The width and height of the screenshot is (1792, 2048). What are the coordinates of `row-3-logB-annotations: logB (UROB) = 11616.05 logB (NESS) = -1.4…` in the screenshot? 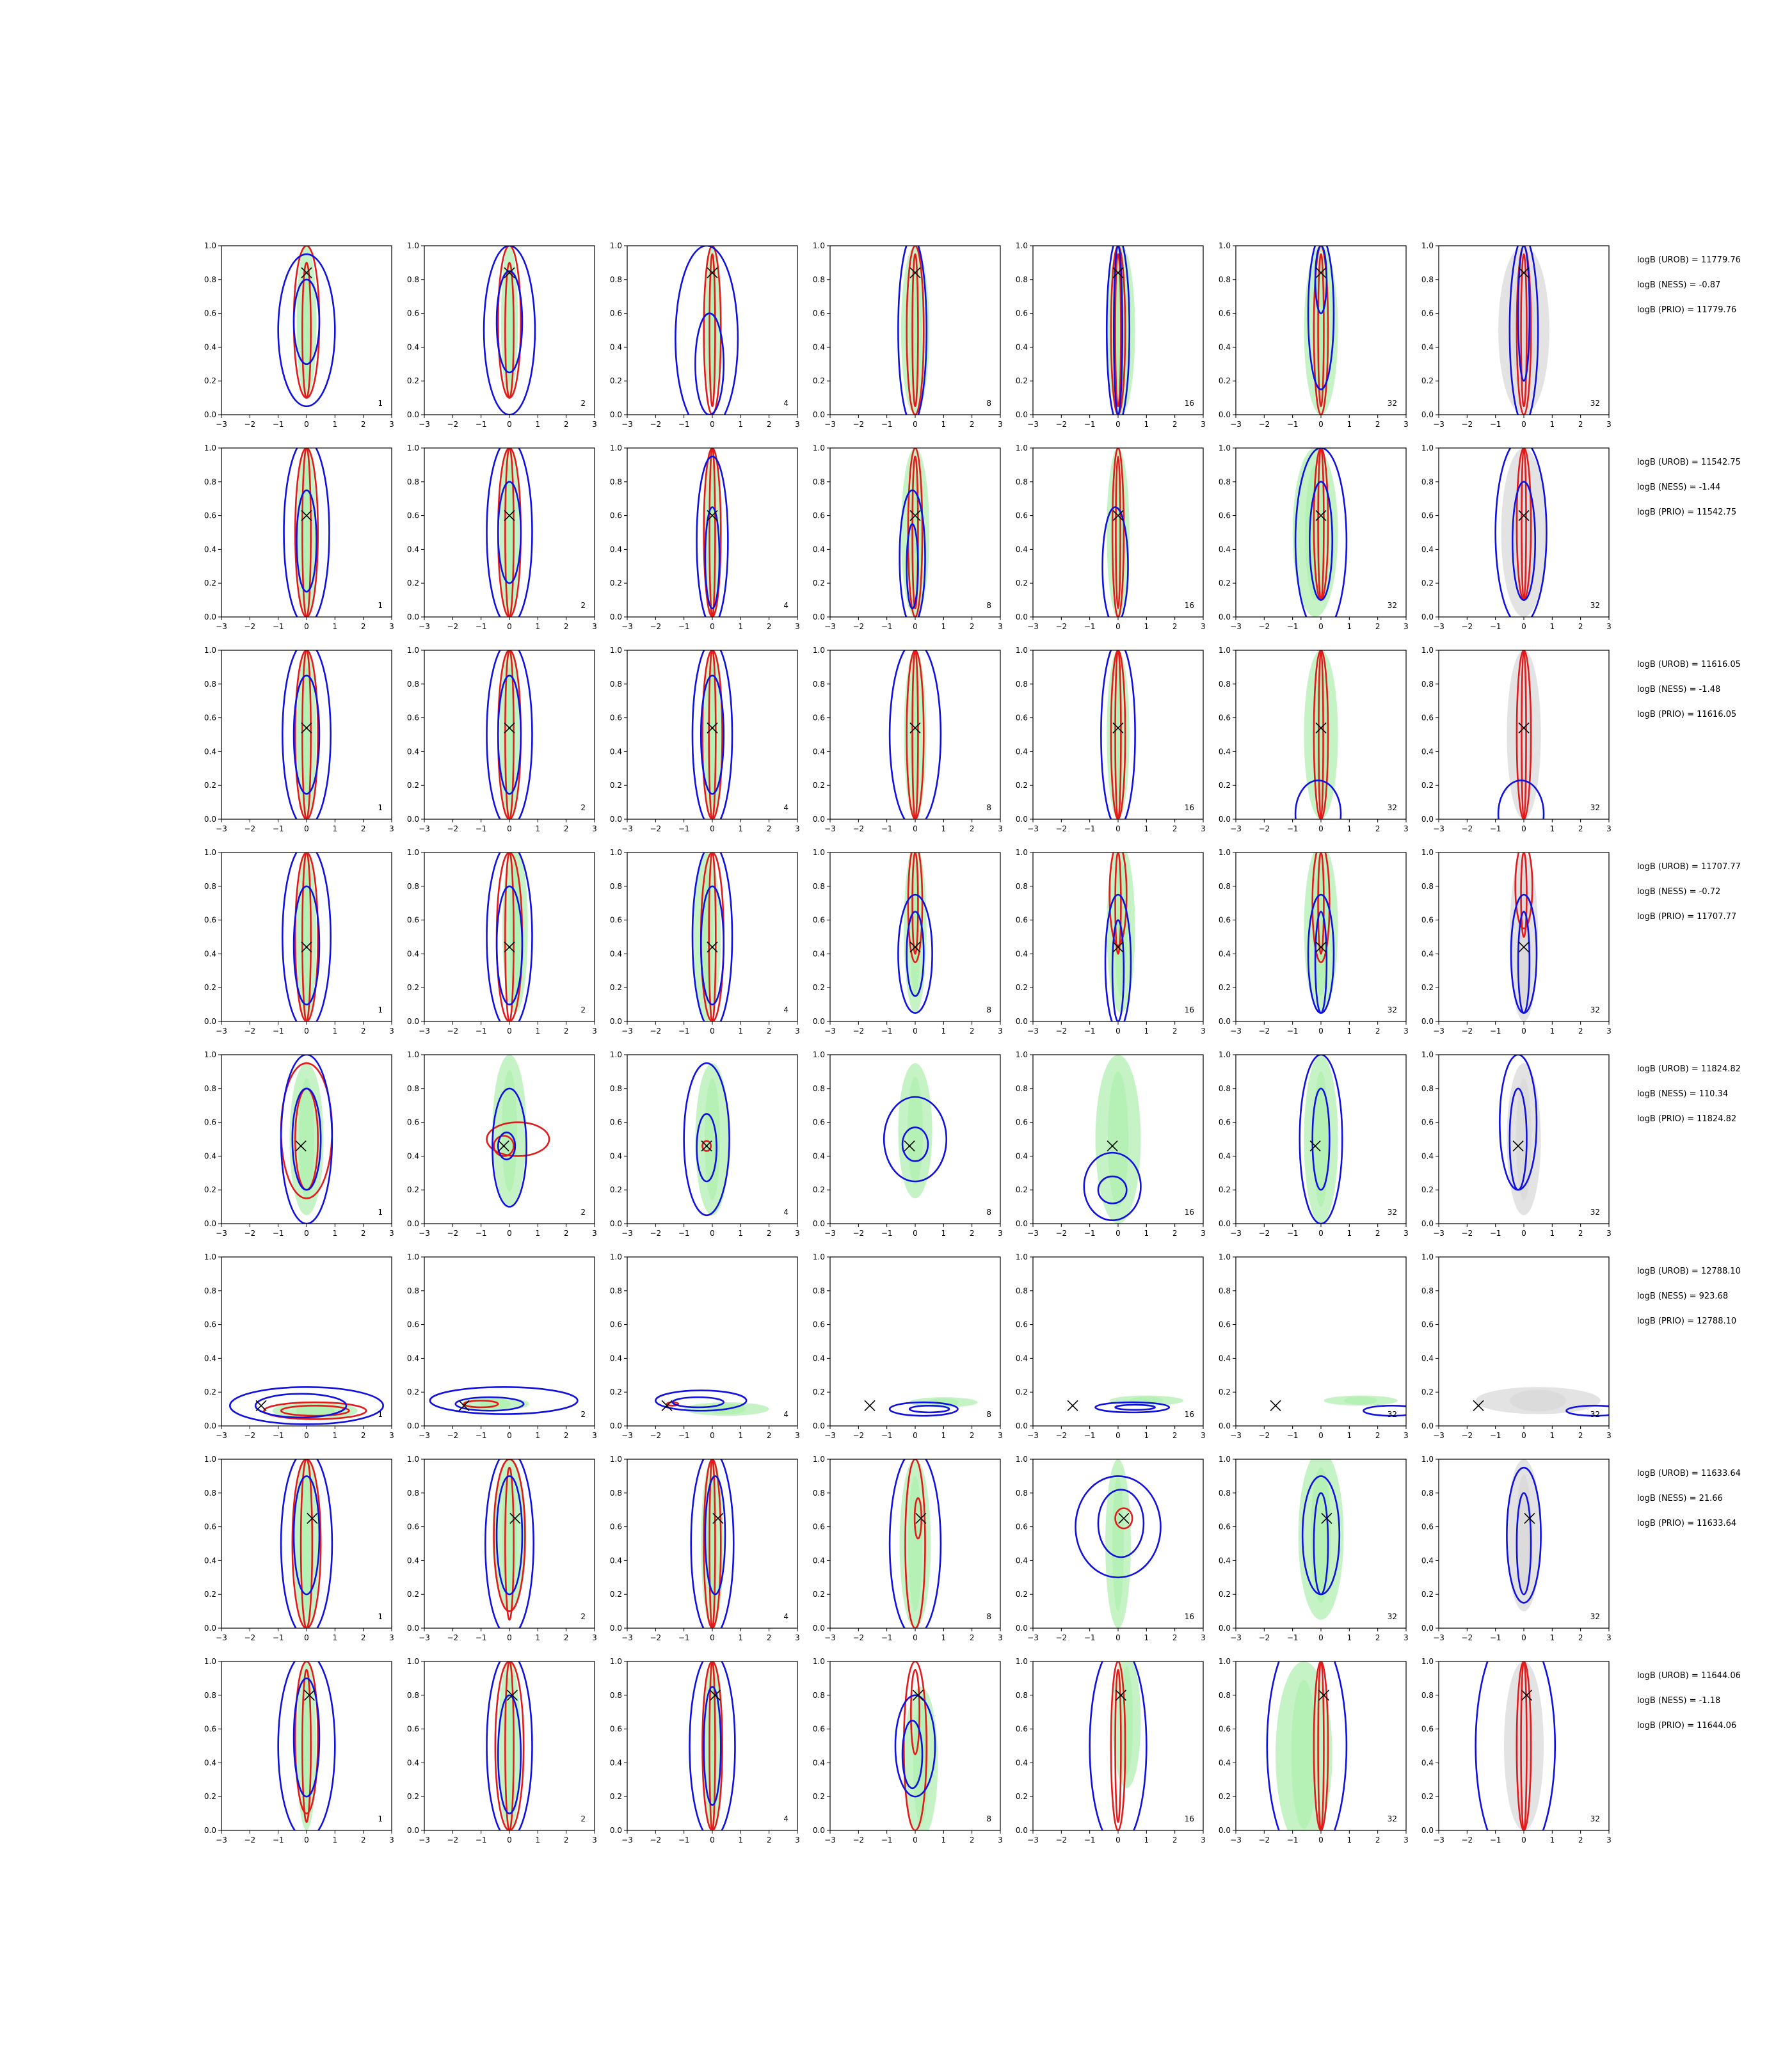 It's located at (1689, 689).